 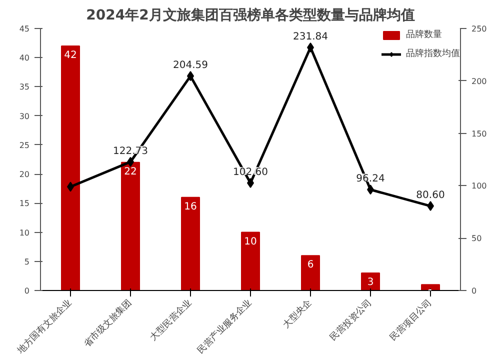 What do you see at coordinates (24, 233) in the screenshot?
I see `y-tick-label: 10` at bounding box center [24, 233].